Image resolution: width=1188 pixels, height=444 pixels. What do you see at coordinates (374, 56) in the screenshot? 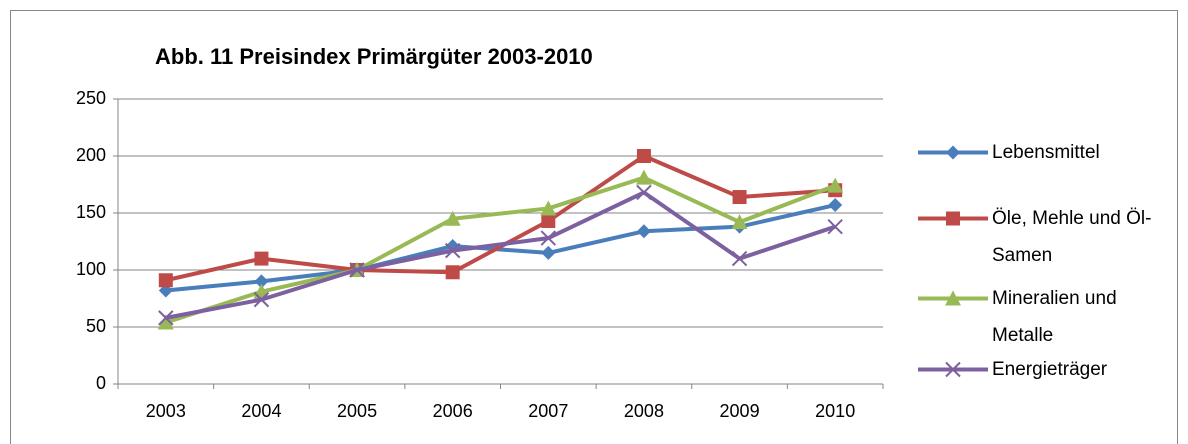
I see `chart-title: Abb. 11 Preisindex Primärgüter 2003-2010` at bounding box center [374, 56].